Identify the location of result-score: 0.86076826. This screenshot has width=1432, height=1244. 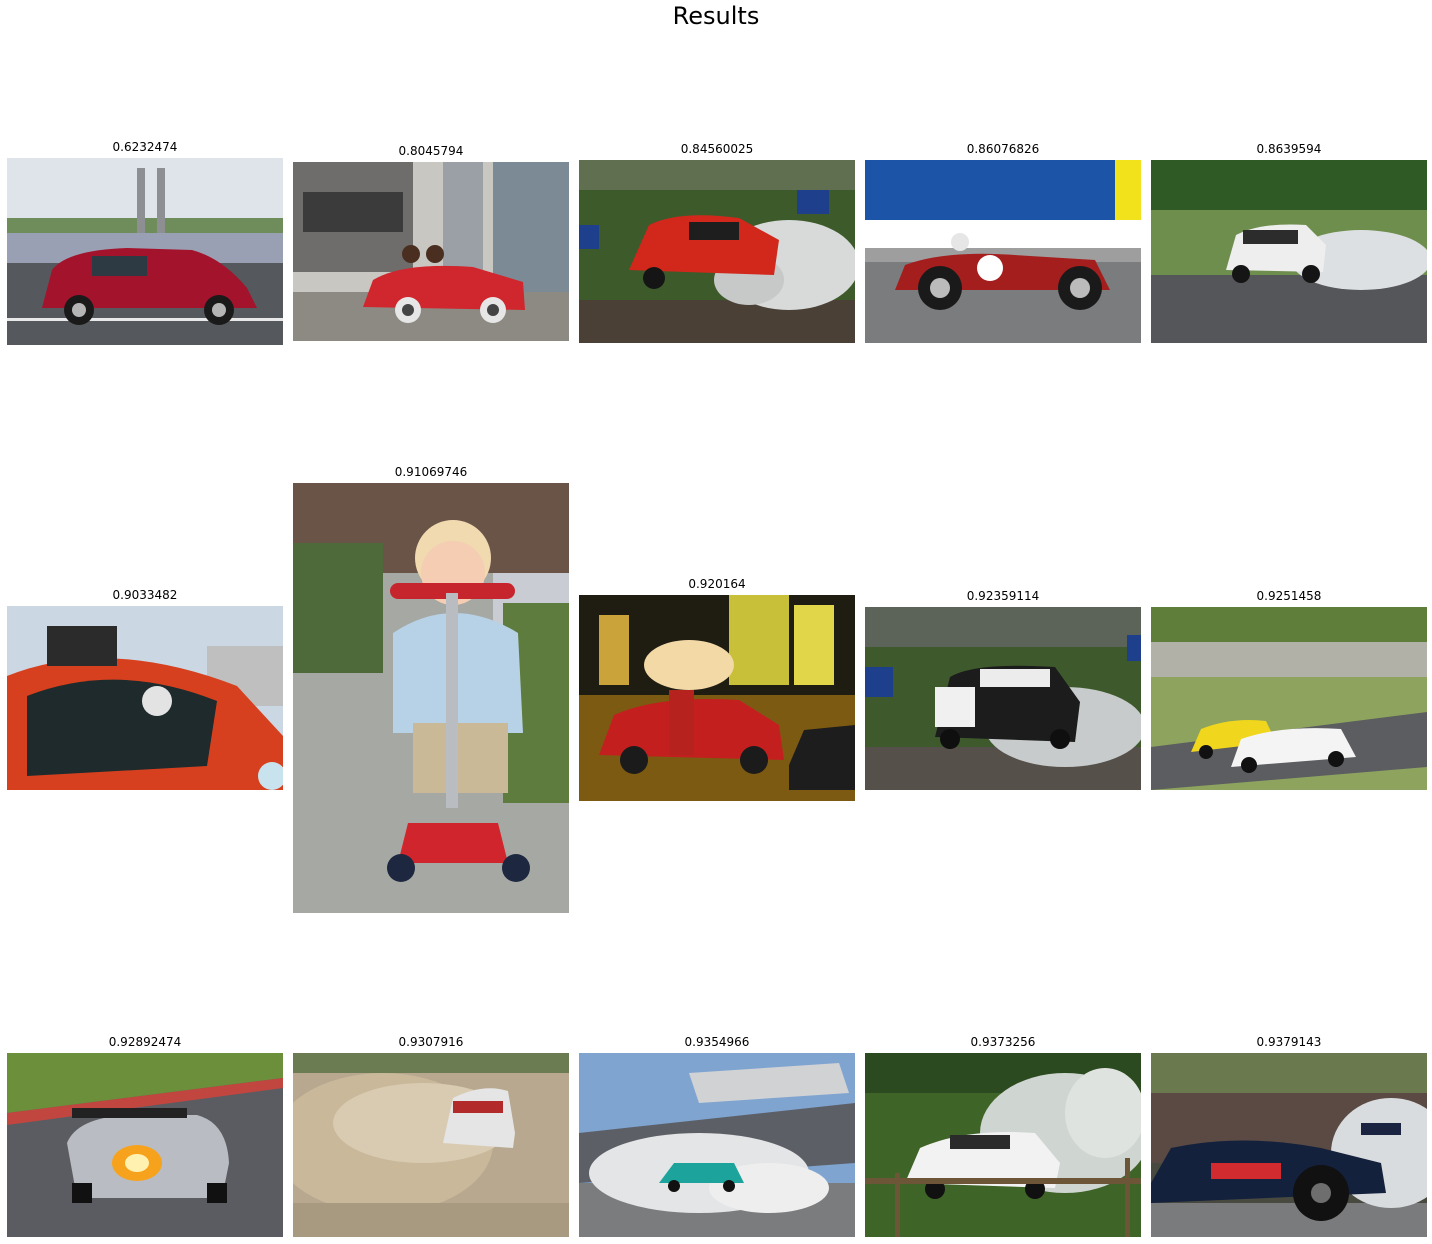
(1003, 149).